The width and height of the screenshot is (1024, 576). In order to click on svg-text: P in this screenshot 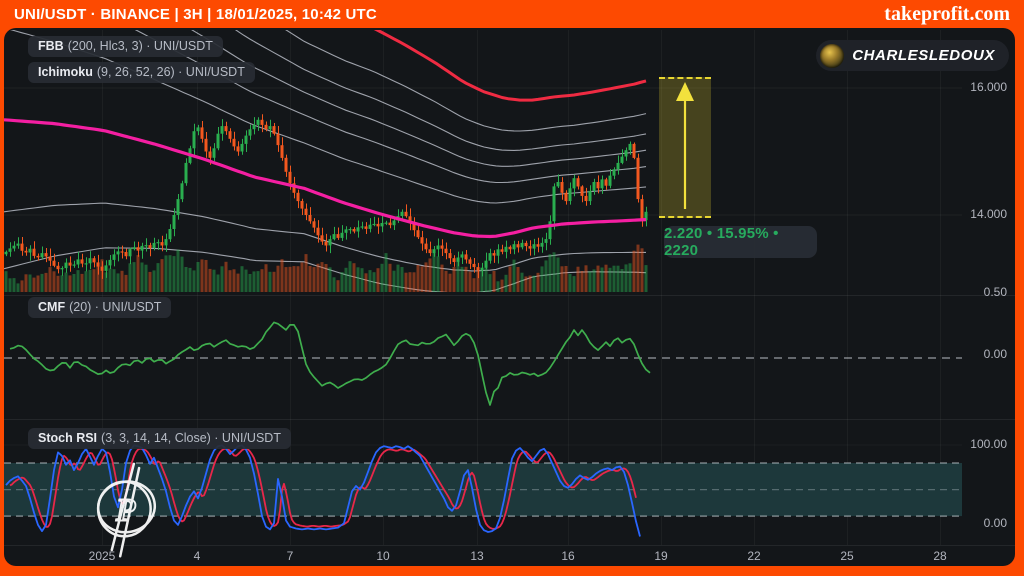, I will do `click(125, 510)`.